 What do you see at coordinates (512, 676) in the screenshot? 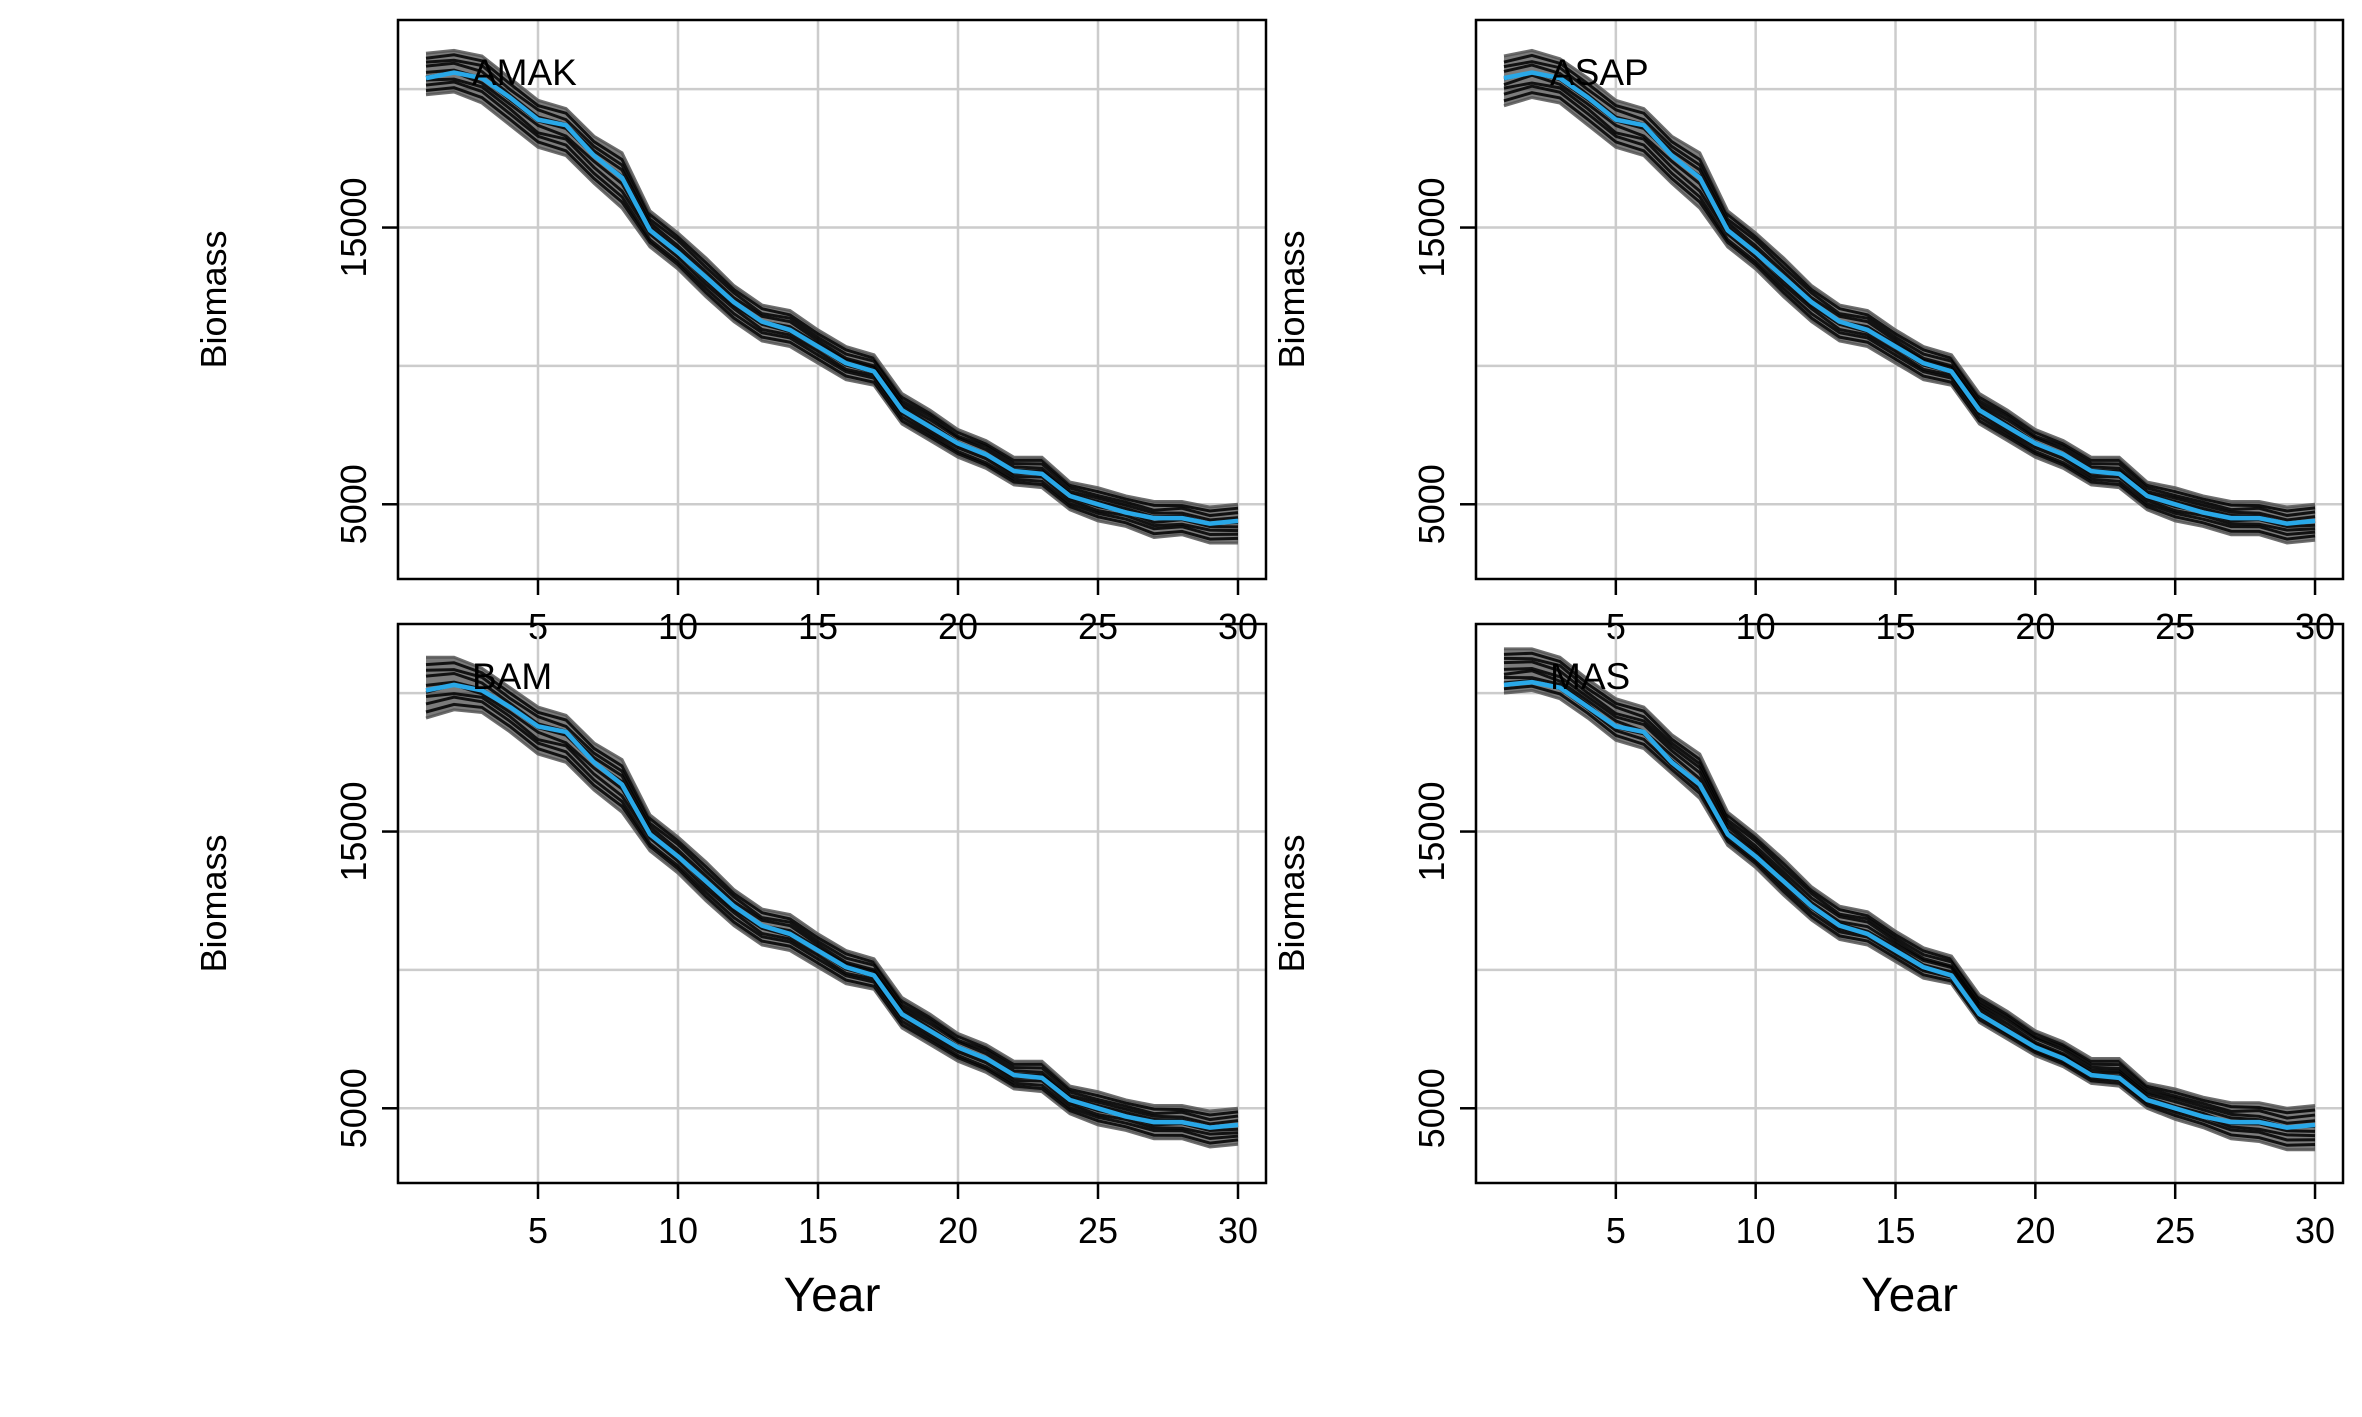
I see `panel-label: BAM` at bounding box center [512, 676].